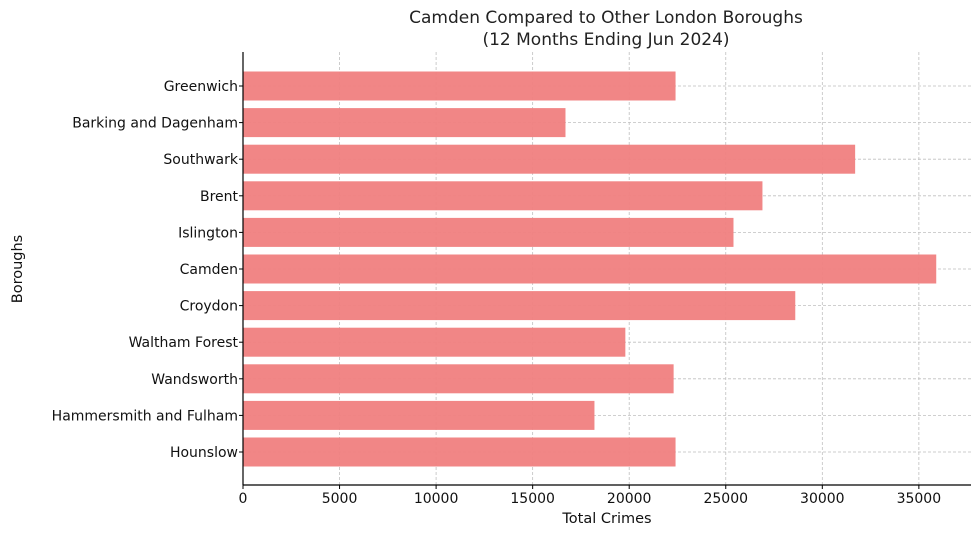 This screenshot has height=536, width=980. I want to click on x-tick-label: 0, so click(243, 499).